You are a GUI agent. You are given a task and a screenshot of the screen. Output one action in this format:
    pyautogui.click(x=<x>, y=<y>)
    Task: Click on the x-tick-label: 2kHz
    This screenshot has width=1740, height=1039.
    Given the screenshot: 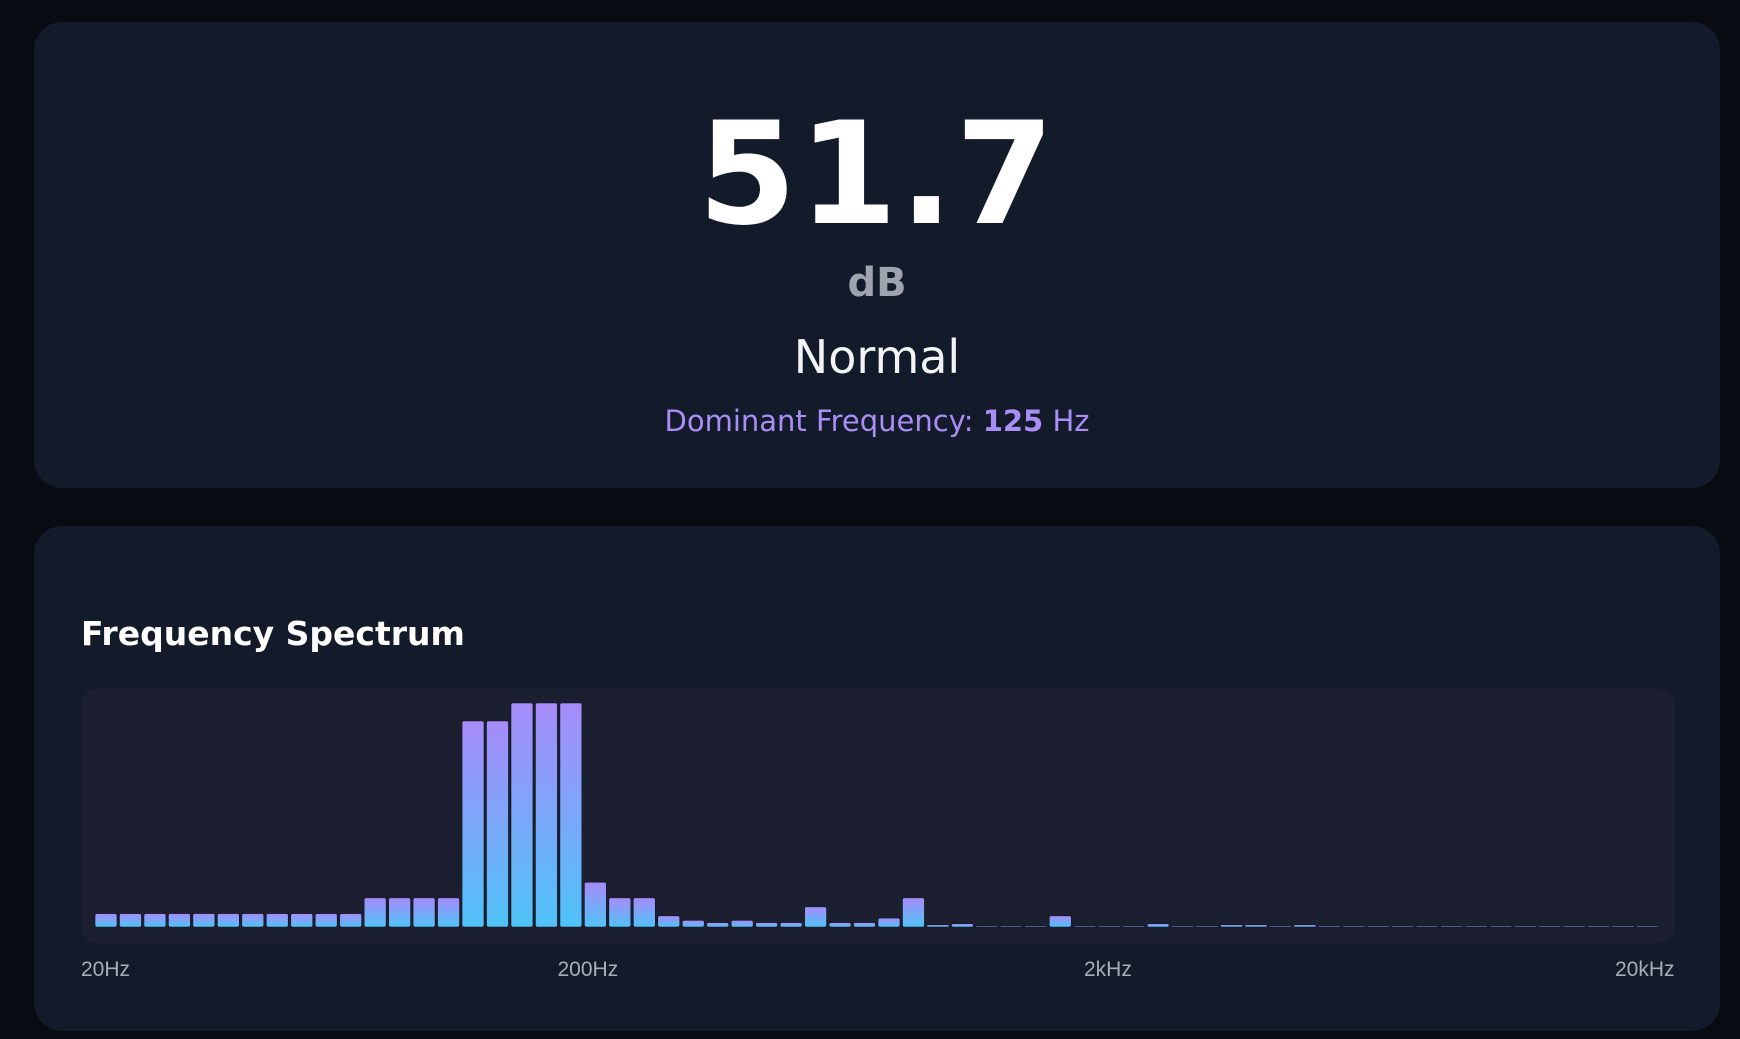 What is the action you would take?
    pyautogui.click(x=1108, y=969)
    